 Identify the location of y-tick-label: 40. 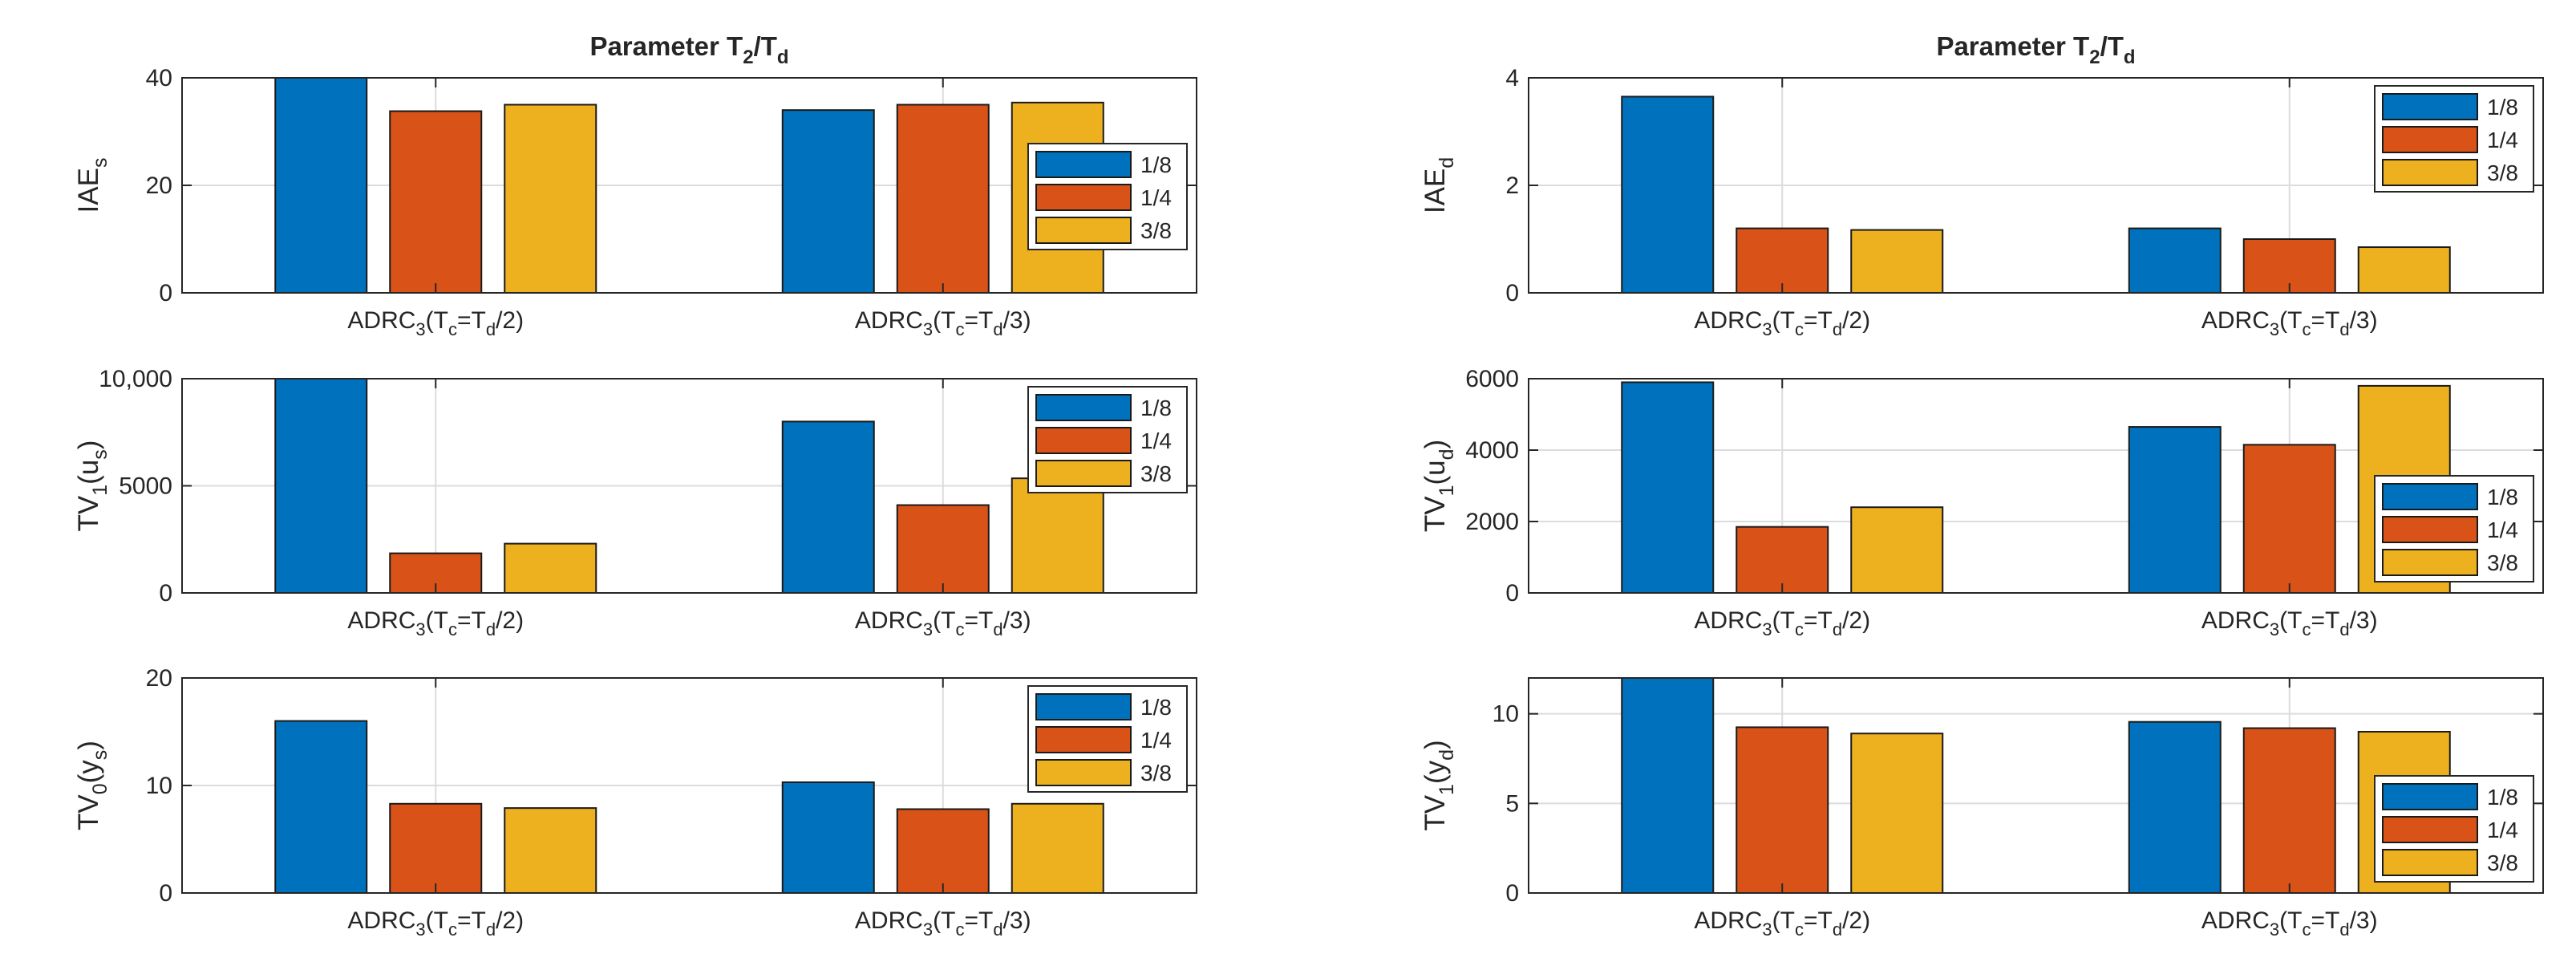
(159, 78).